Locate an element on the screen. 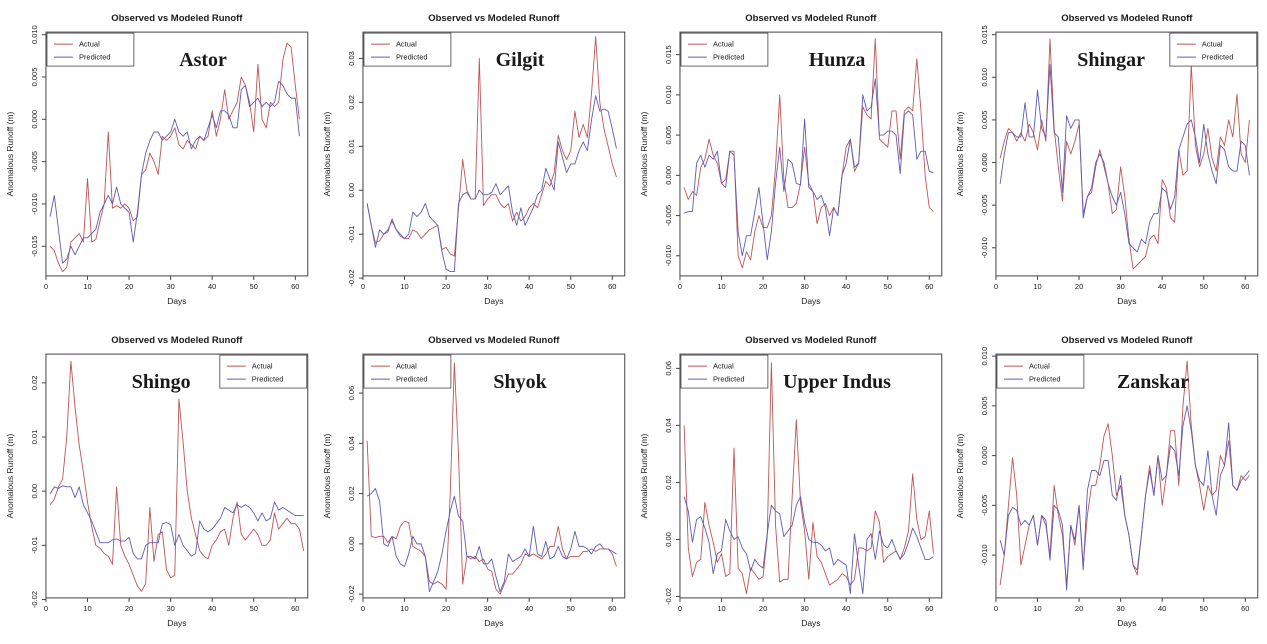 The image size is (1267, 644). y-tick-label: 0.010 is located at coordinates (984, 356).